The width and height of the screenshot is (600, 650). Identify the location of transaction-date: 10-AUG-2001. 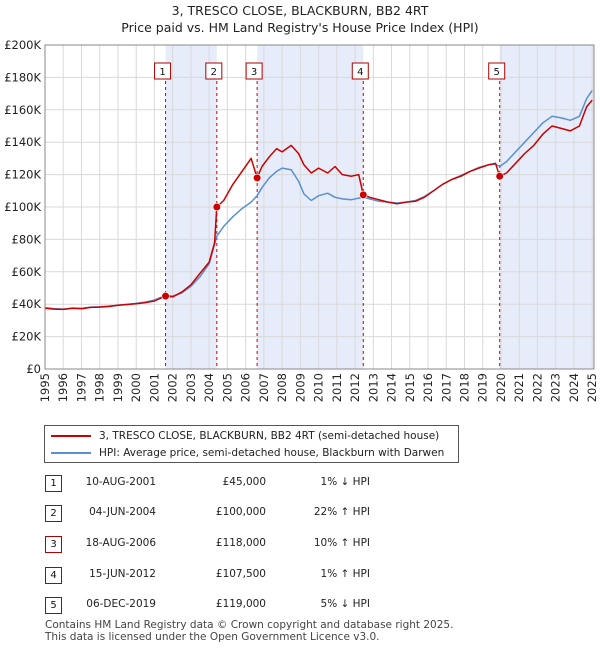
(120, 482).